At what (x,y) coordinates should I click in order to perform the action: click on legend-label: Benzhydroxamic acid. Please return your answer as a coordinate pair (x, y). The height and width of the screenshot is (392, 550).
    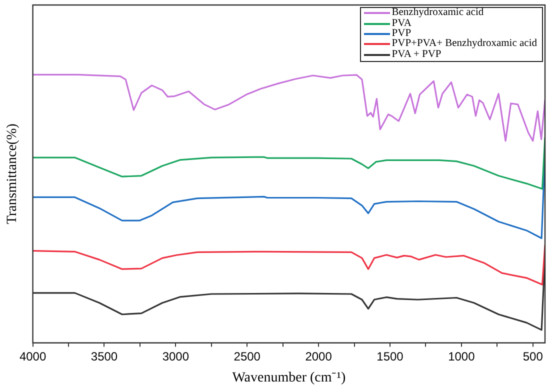
    Looking at the image, I should click on (438, 12).